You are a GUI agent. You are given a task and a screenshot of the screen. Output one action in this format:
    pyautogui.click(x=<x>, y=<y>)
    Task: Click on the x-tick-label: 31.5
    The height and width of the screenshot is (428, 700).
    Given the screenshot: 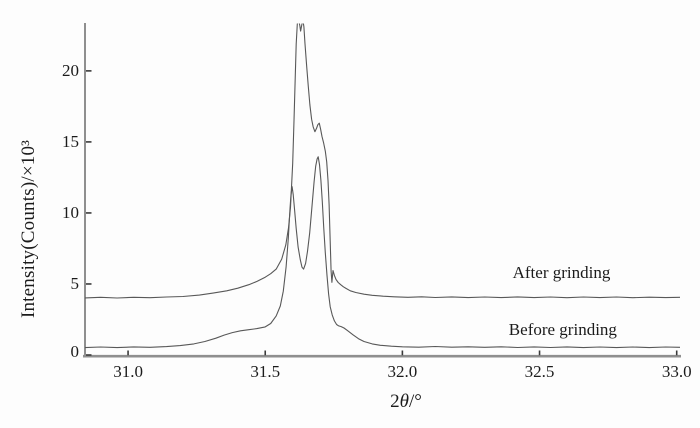 What is the action you would take?
    pyautogui.click(x=265, y=371)
    